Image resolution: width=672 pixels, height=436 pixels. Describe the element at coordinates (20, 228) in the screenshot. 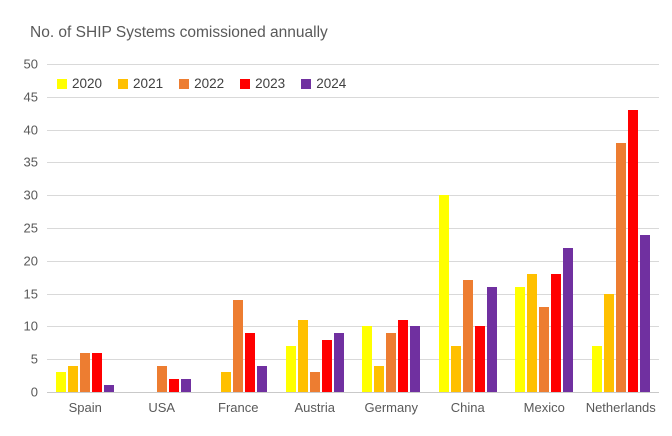

I see `y-axis: 0 5 10 15 20 25 30 35 40 45 50` at that location.